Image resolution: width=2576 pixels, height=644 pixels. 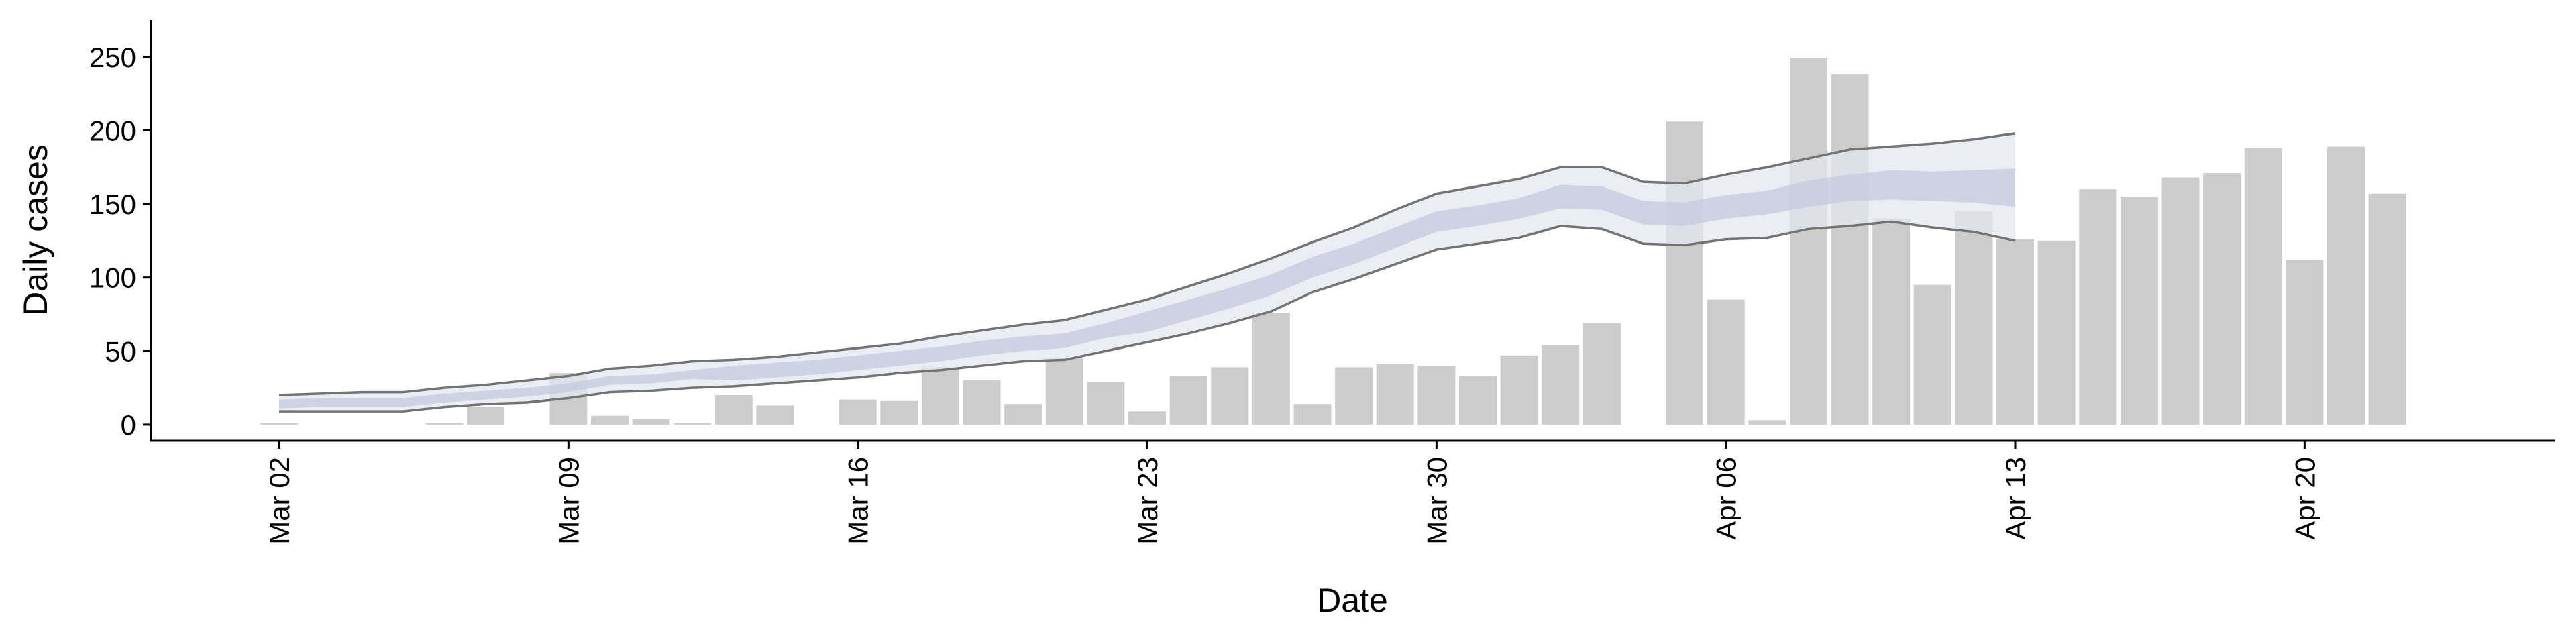 What do you see at coordinates (2304, 498) in the screenshot?
I see `x-tick-label: Apr 20` at bounding box center [2304, 498].